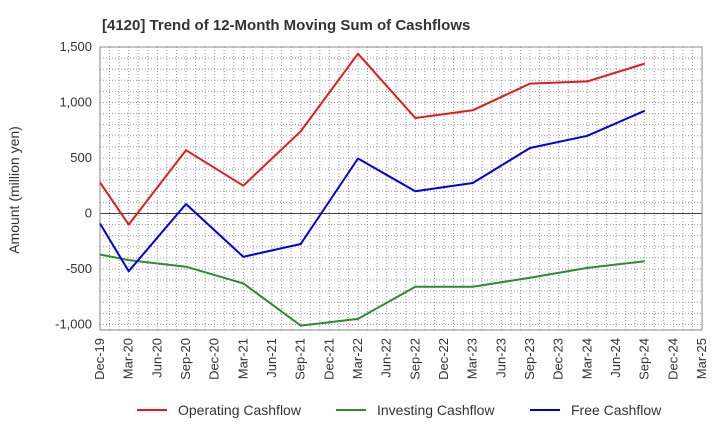 The height and width of the screenshot is (440, 720). What do you see at coordinates (386, 358) in the screenshot?
I see `x-tick-label: Jun-22` at bounding box center [386, 358].